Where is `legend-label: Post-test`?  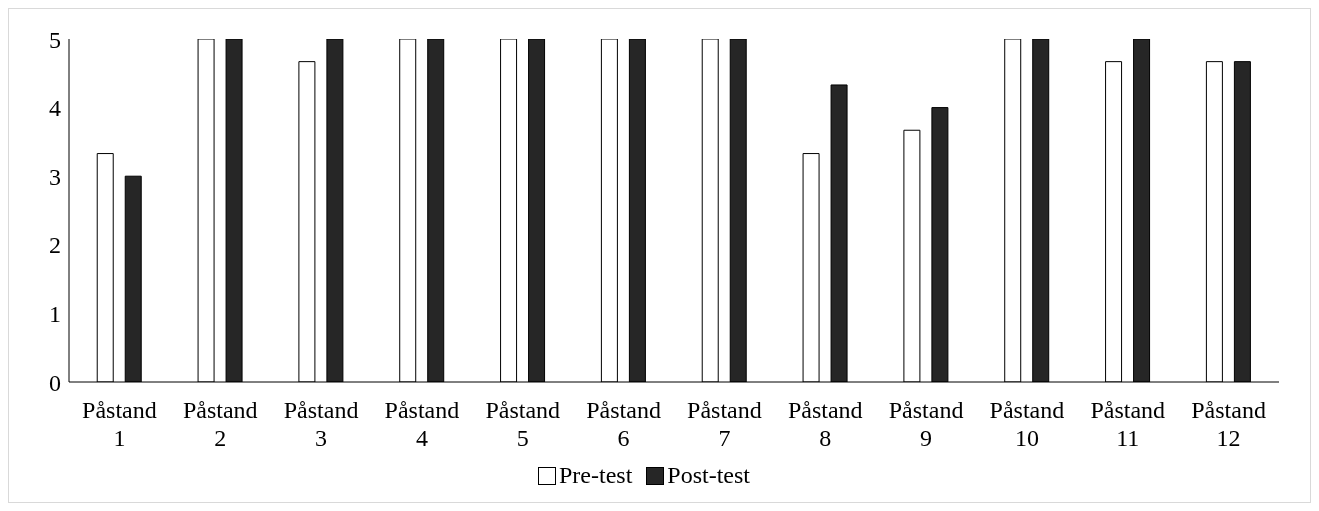
legend-label: Post-test is located at coordinates (708, 475).